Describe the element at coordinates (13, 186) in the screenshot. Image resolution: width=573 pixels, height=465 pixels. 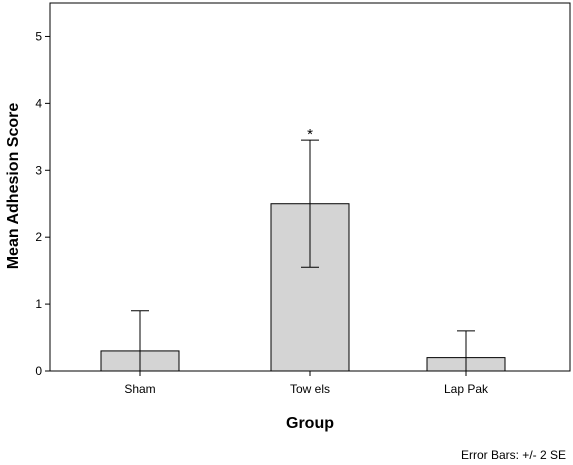
I see `y-axis-title: Mean Adhesion Score` at that location.